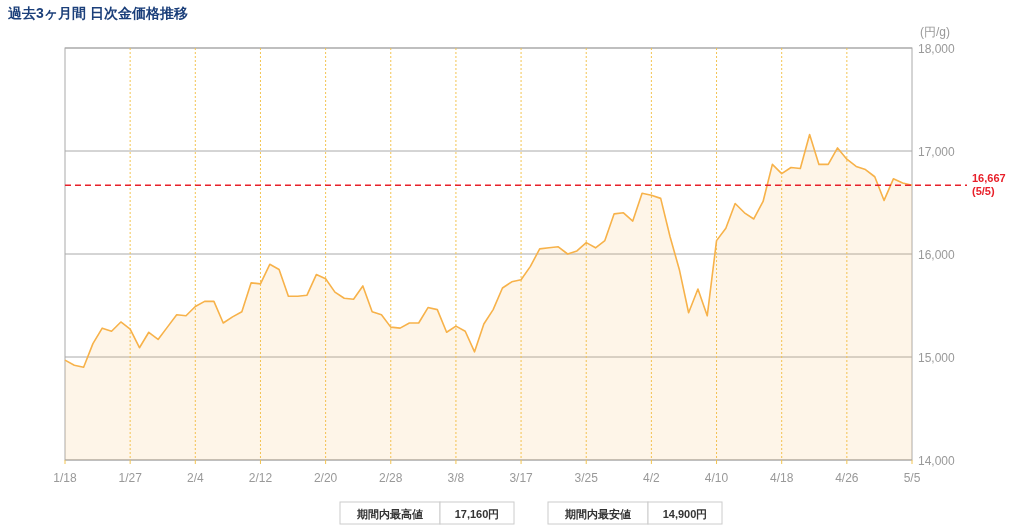 This screenshot has height=528, width=1024. Describe the element at coordinates (937, 49) in the screenshot. I see `y-tick-label: 18,000` at that location.